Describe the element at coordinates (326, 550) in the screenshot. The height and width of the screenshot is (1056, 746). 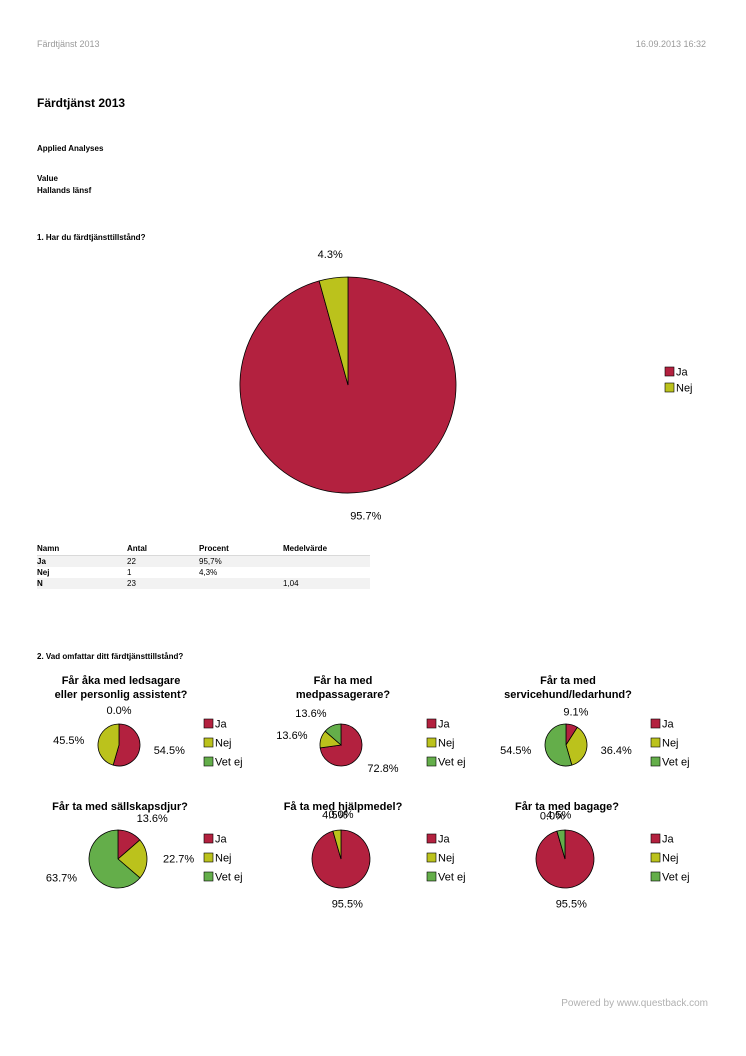
I see `table-header: Medelvärde` at that location.